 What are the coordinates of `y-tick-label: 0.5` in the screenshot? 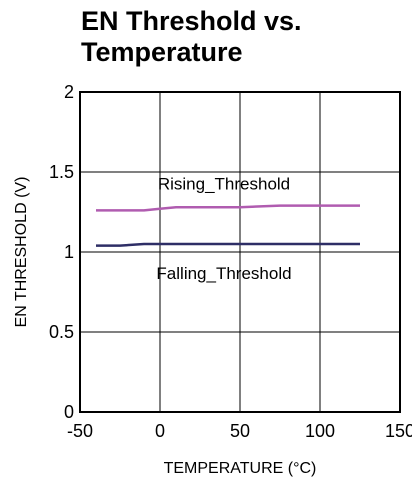 It's located at (61, 332).